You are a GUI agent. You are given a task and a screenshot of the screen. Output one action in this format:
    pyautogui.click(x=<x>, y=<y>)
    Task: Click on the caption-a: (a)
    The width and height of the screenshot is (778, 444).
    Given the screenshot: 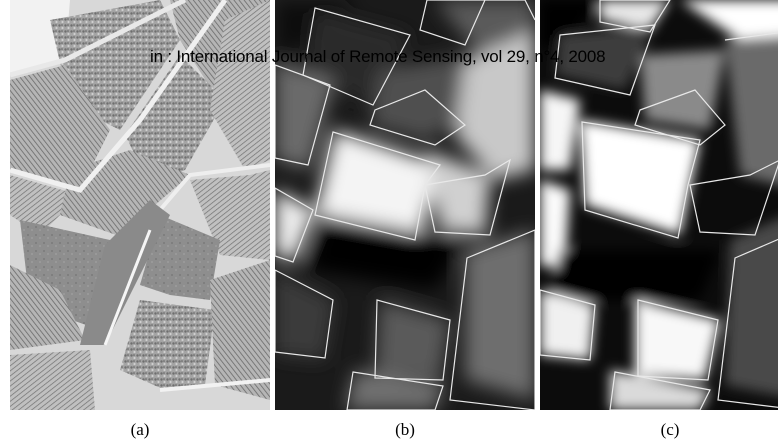 What is the action you would take?
    pyautogui.click(x=140, y=429)
    